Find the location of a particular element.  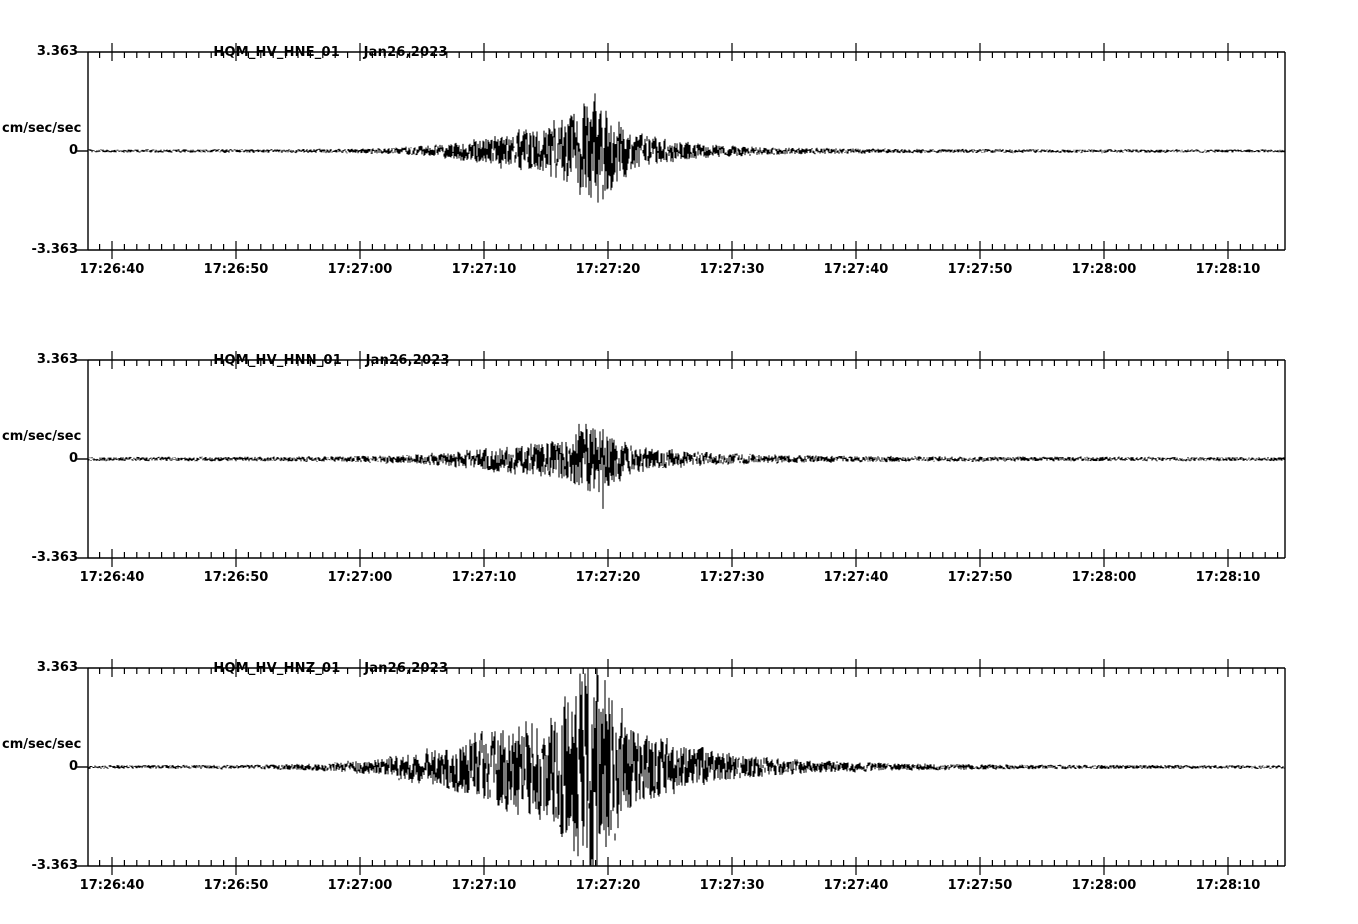

y-tick-bottom-hnn: -3.363 is located at coordinates (54, 557).